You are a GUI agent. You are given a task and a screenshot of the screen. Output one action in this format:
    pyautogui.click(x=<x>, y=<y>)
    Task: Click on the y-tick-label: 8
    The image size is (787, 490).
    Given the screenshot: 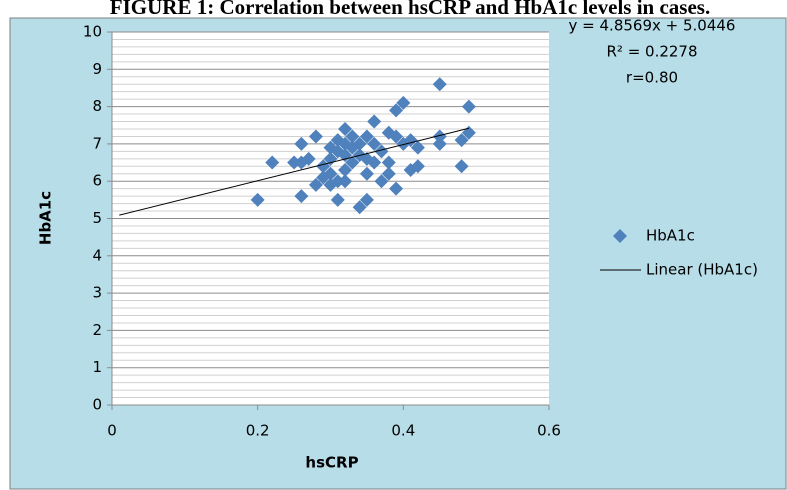 What is the action you would take?
    pyautogui.click(x=97, y=106)
    